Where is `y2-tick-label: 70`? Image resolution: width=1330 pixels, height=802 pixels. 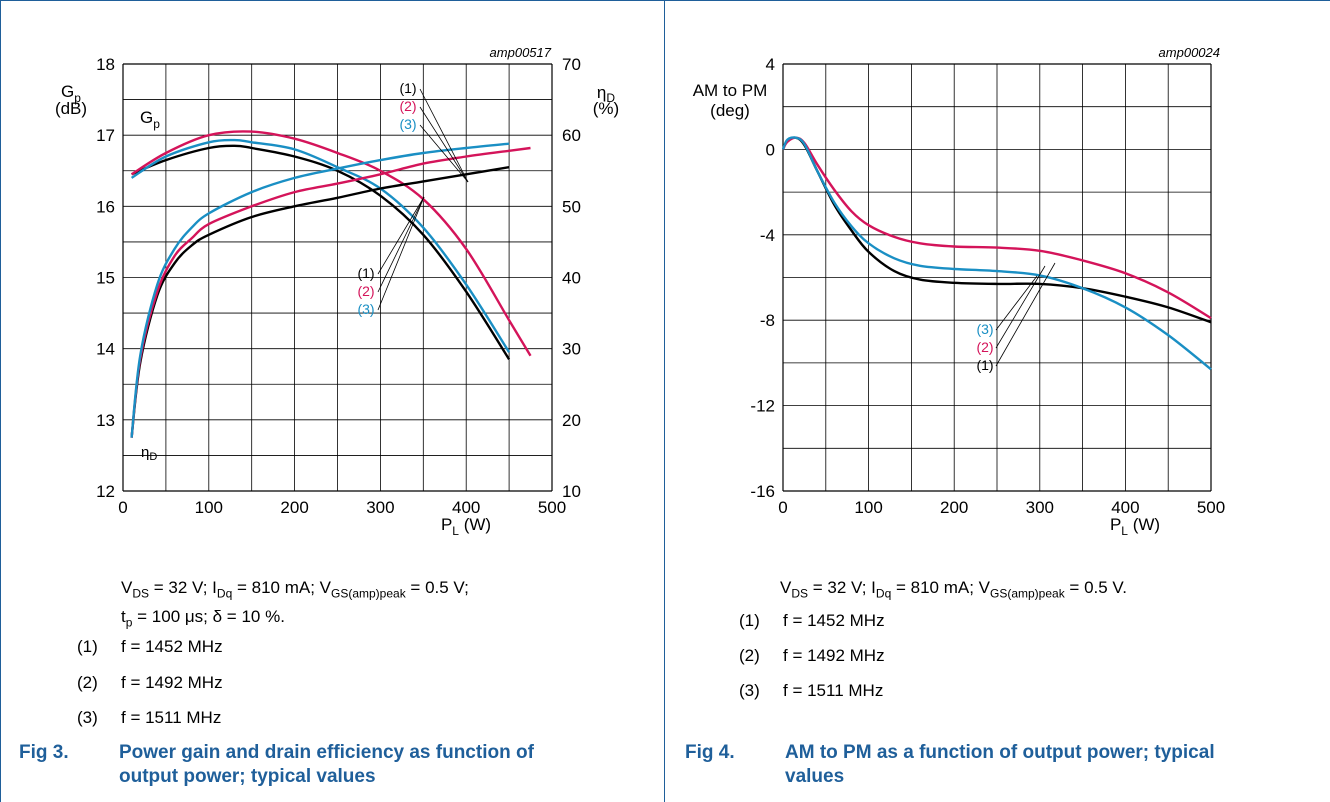 y2-tick-label: 70 is located at coordinates (571, 64).